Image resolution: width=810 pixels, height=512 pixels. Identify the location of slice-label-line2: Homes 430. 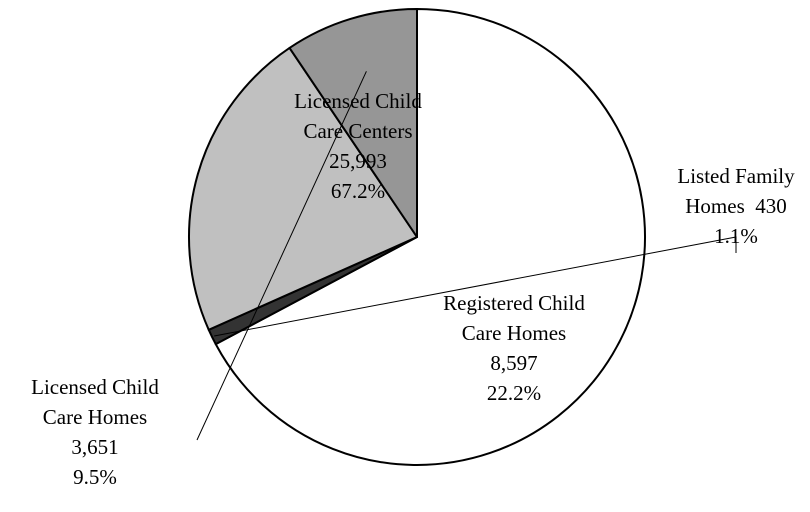
(736, 206).